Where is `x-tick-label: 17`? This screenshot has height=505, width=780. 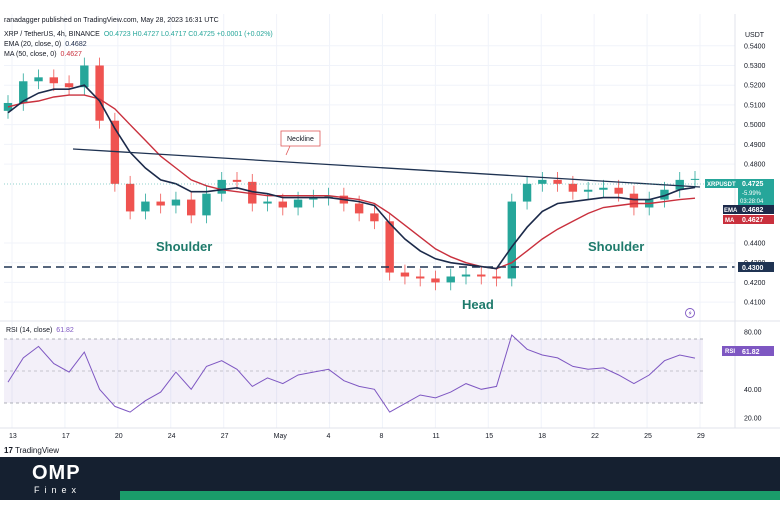 x-tick-label: 17 is located at coordinates (66, 436).